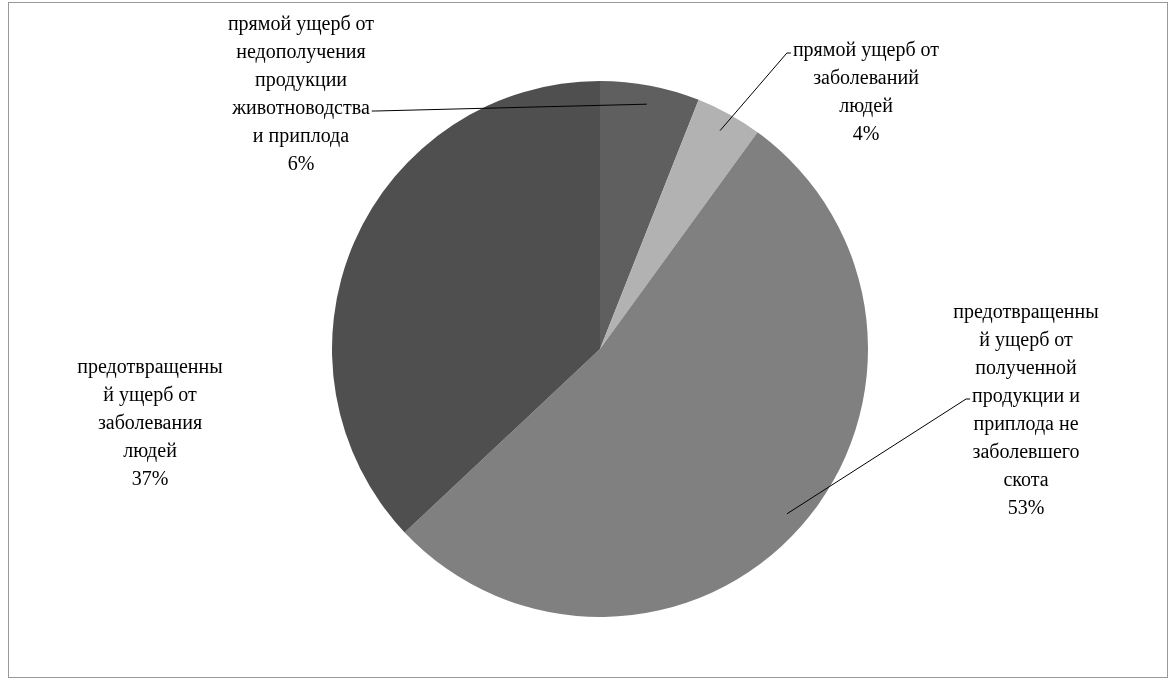 Image resolution: width=1173 pixels, height=681 pixels. I want to click on data-label: 4%, so click(866, 133).